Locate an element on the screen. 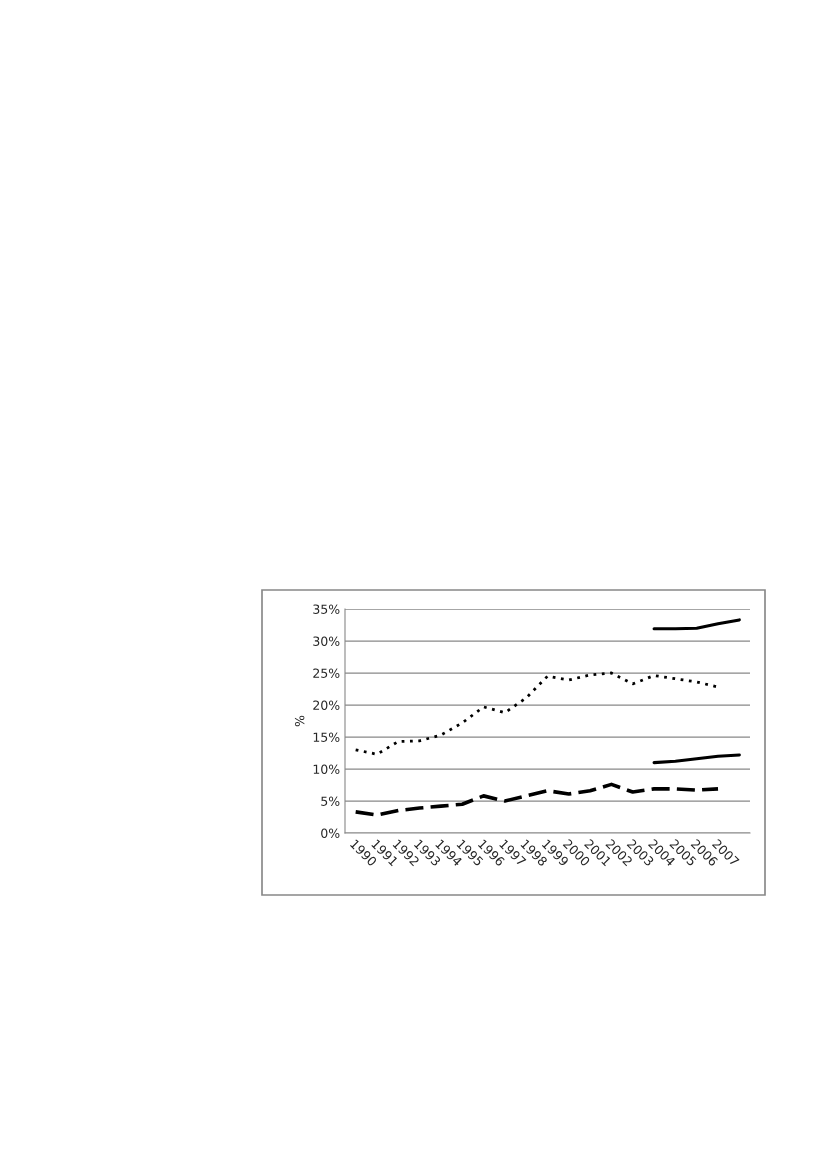  y-tick-label: 35% is located at coordinates (326, 609).